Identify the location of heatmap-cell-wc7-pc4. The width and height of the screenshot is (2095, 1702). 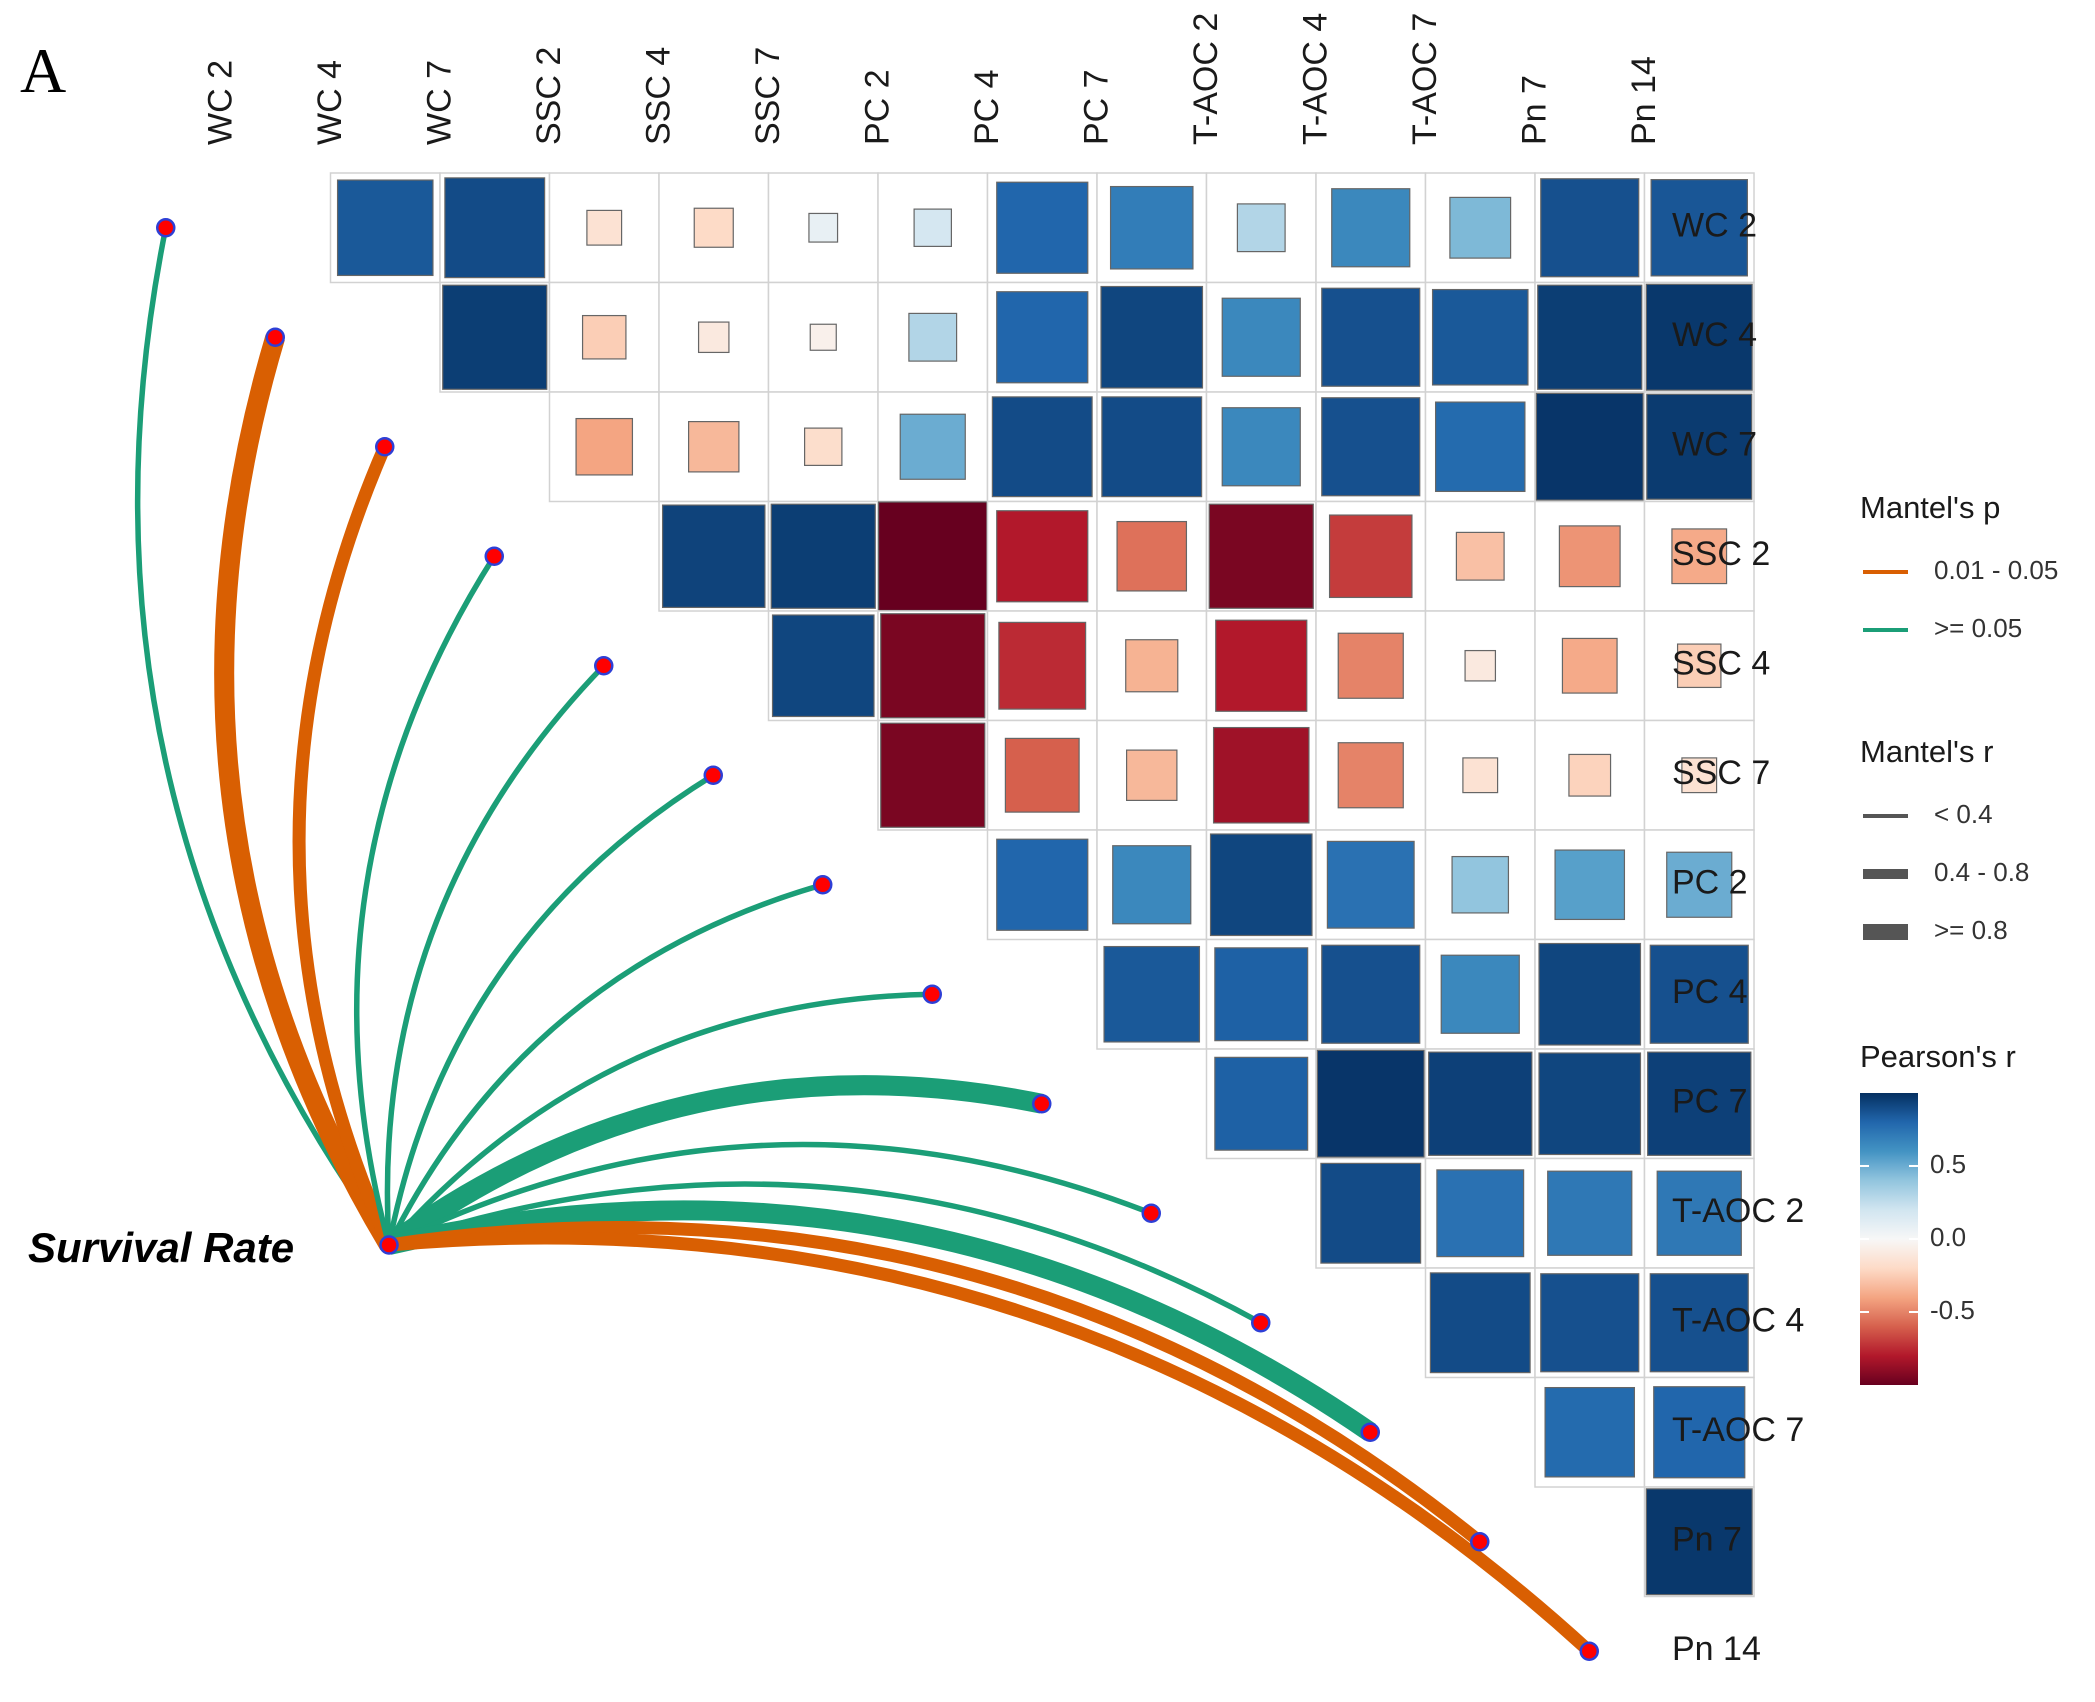
(1042, 447).